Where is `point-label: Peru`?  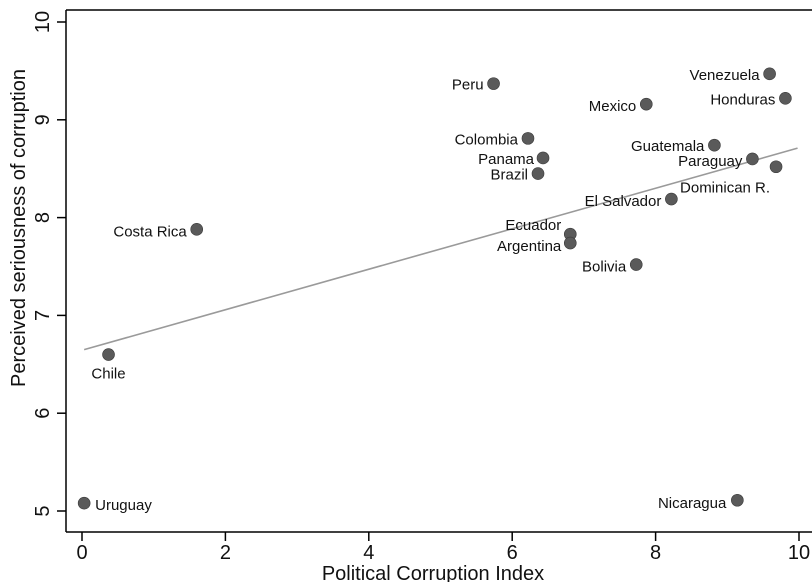 point-label: Peru is located at coordinates (468, 85).